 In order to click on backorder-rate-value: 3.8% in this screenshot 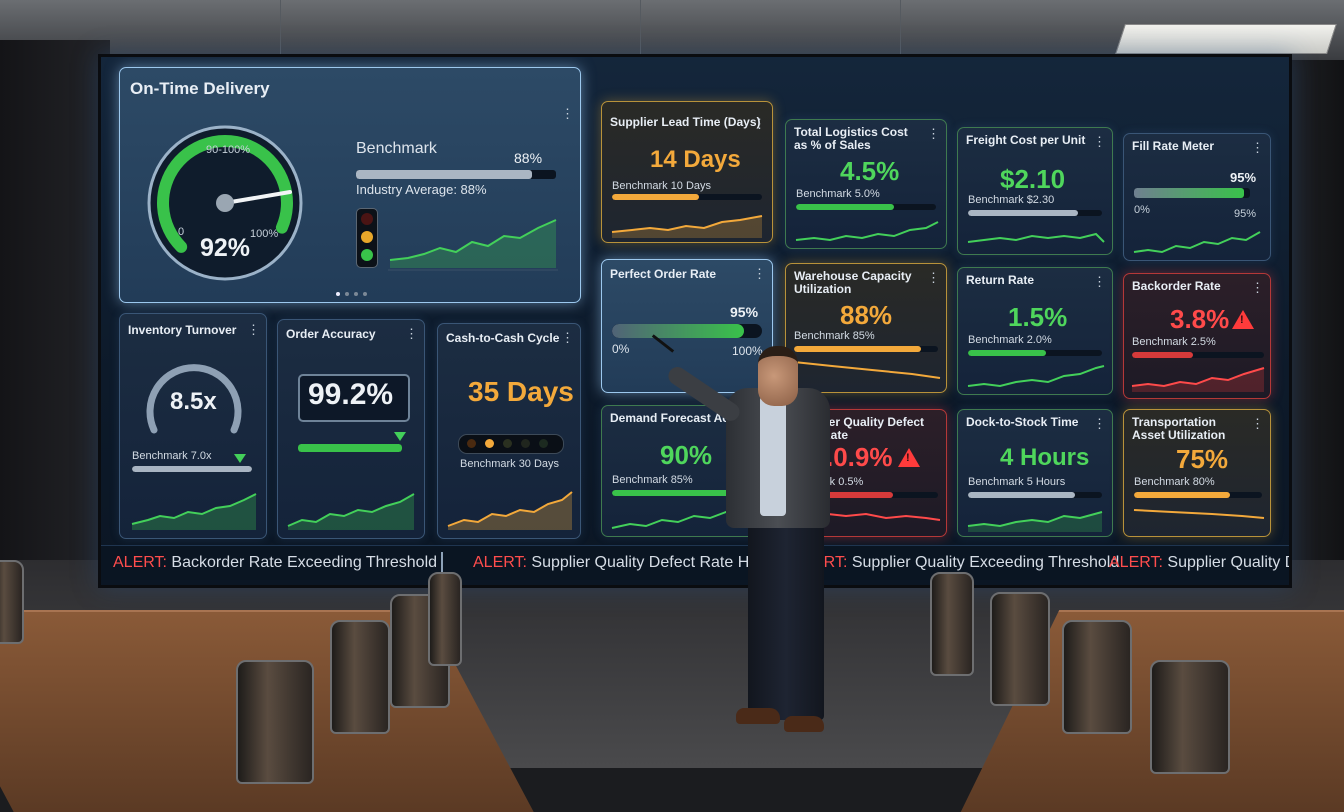, I will do `click(1200, 319)`.